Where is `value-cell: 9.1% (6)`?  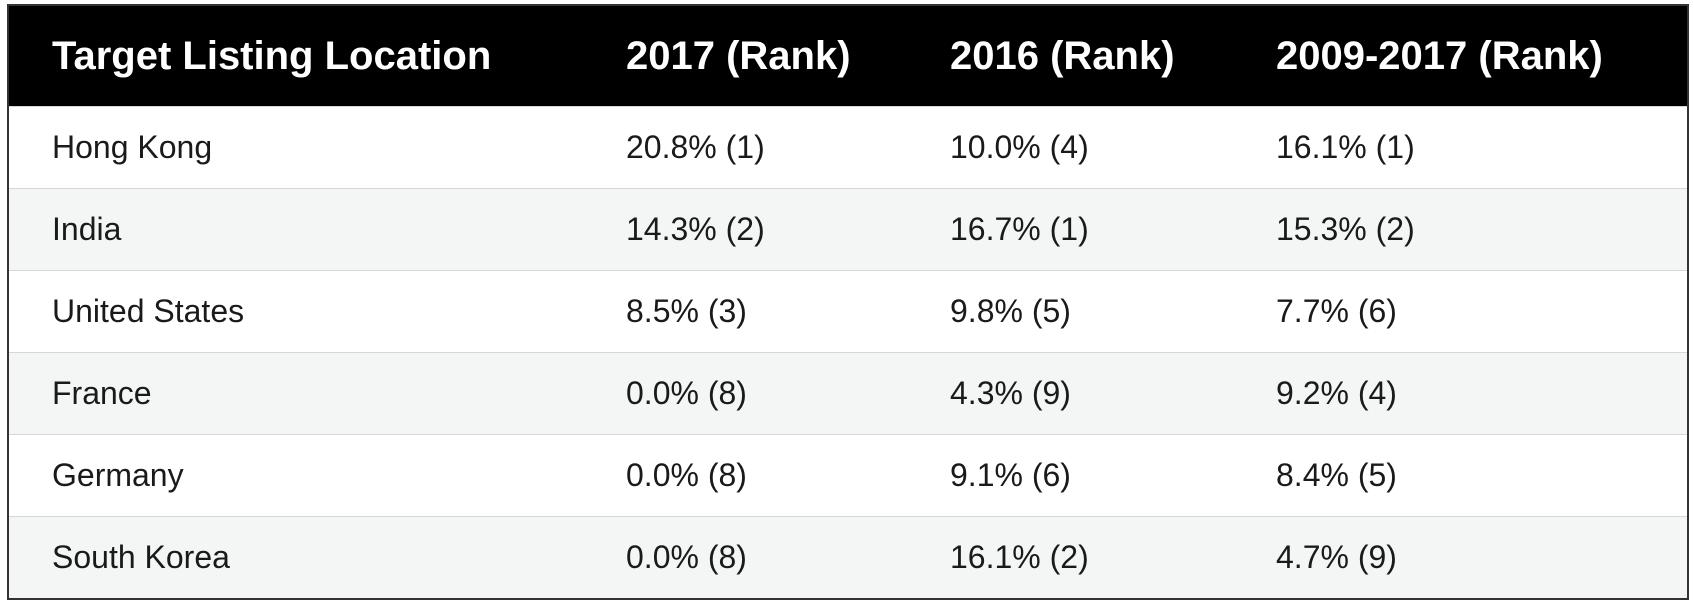 value-cell: 9.1% (6) is located at coordinates (1113, 475).